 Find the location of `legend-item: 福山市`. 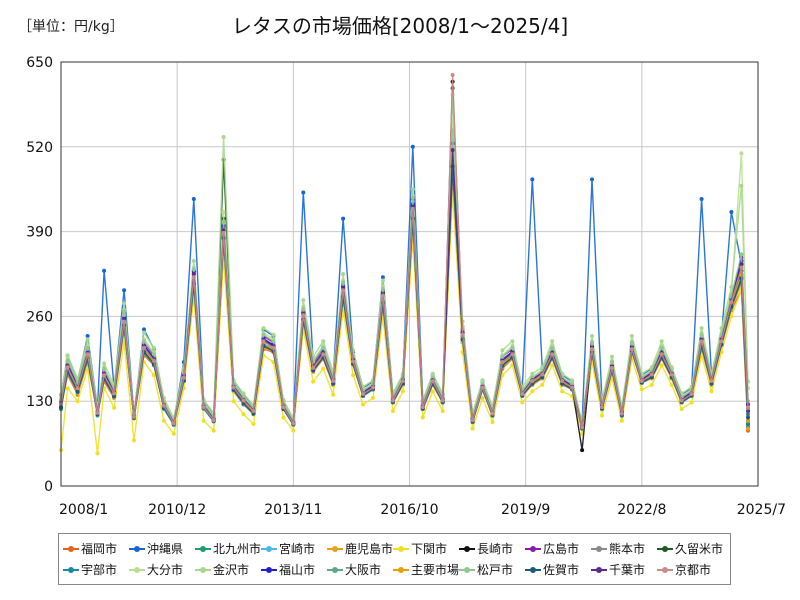

legend-item: 福山市 is located at coordinates (294, 569).